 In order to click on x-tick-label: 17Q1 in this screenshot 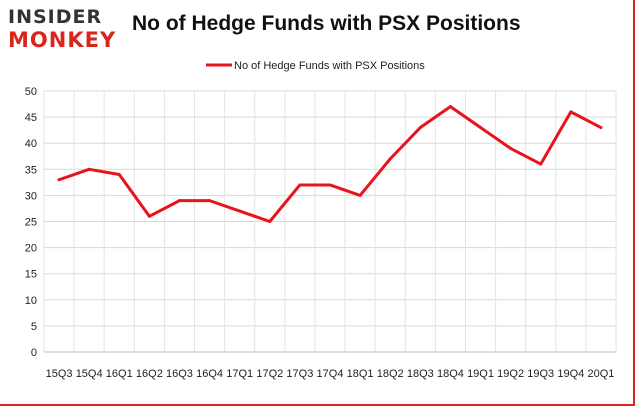, I will do `click(239, 374)`.